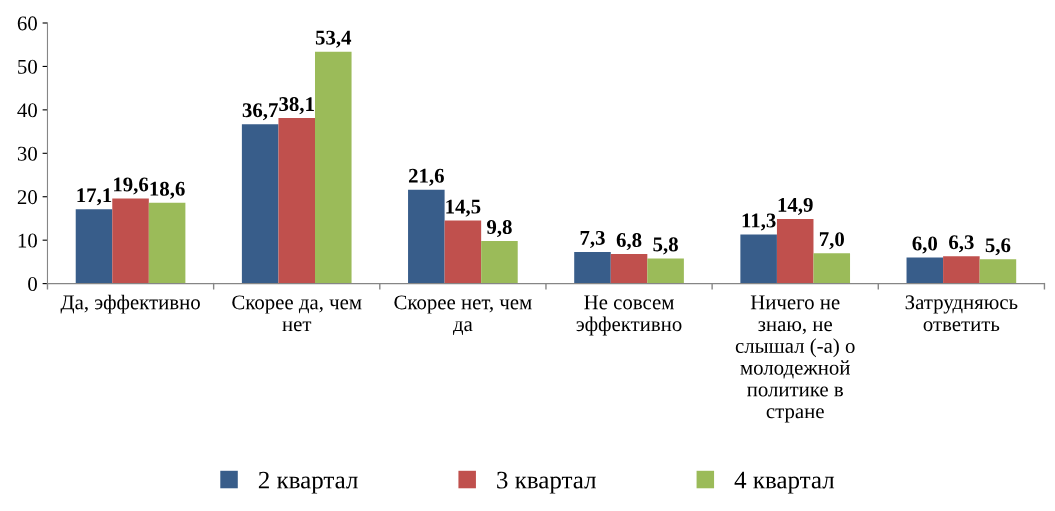 The width and height of the screenshot is (1055, 511). I want to click on x-tick-label: Да, эффективно, so click(130, 304).